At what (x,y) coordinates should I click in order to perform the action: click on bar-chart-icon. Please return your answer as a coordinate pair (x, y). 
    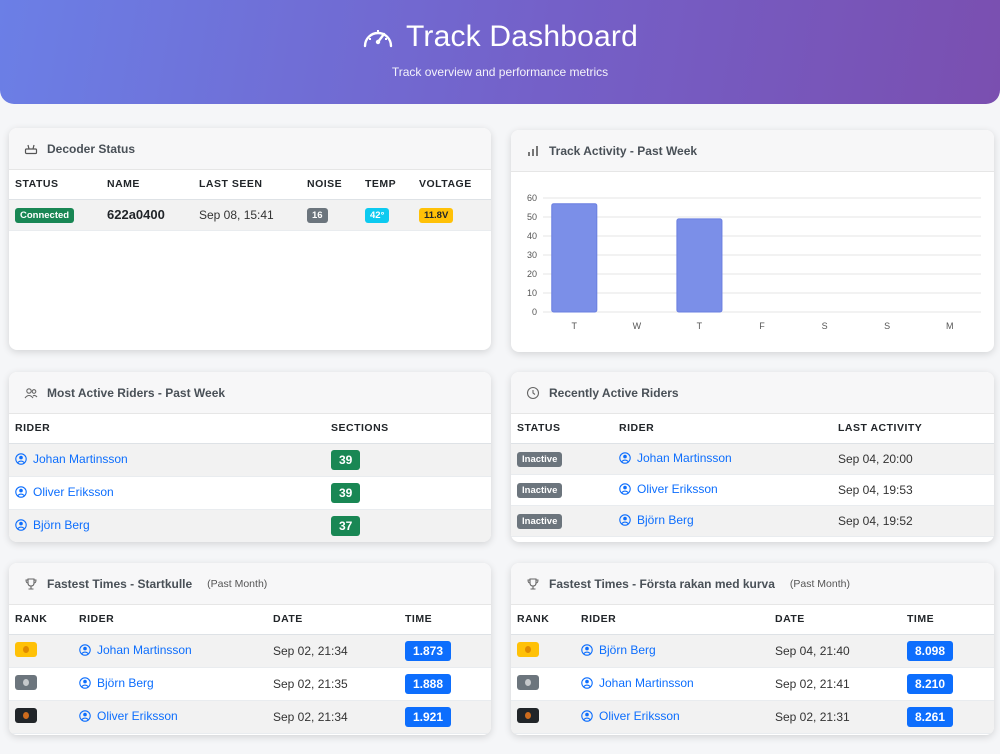
    Looking at the image, I should click on (533, 151).